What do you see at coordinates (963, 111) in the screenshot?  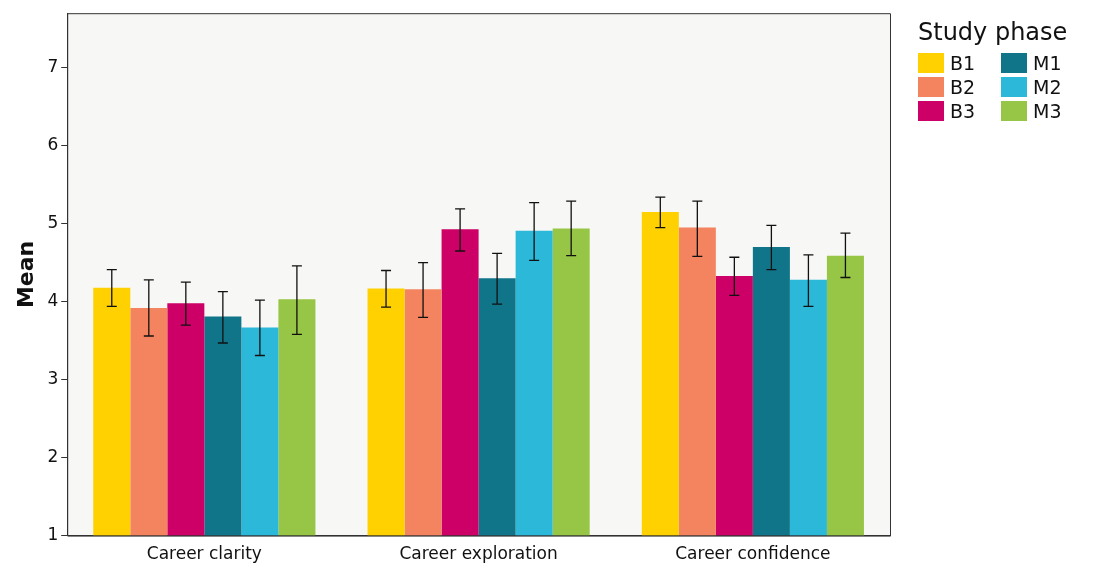 I see `legend-label: B3` at bounding box center [963, 111].